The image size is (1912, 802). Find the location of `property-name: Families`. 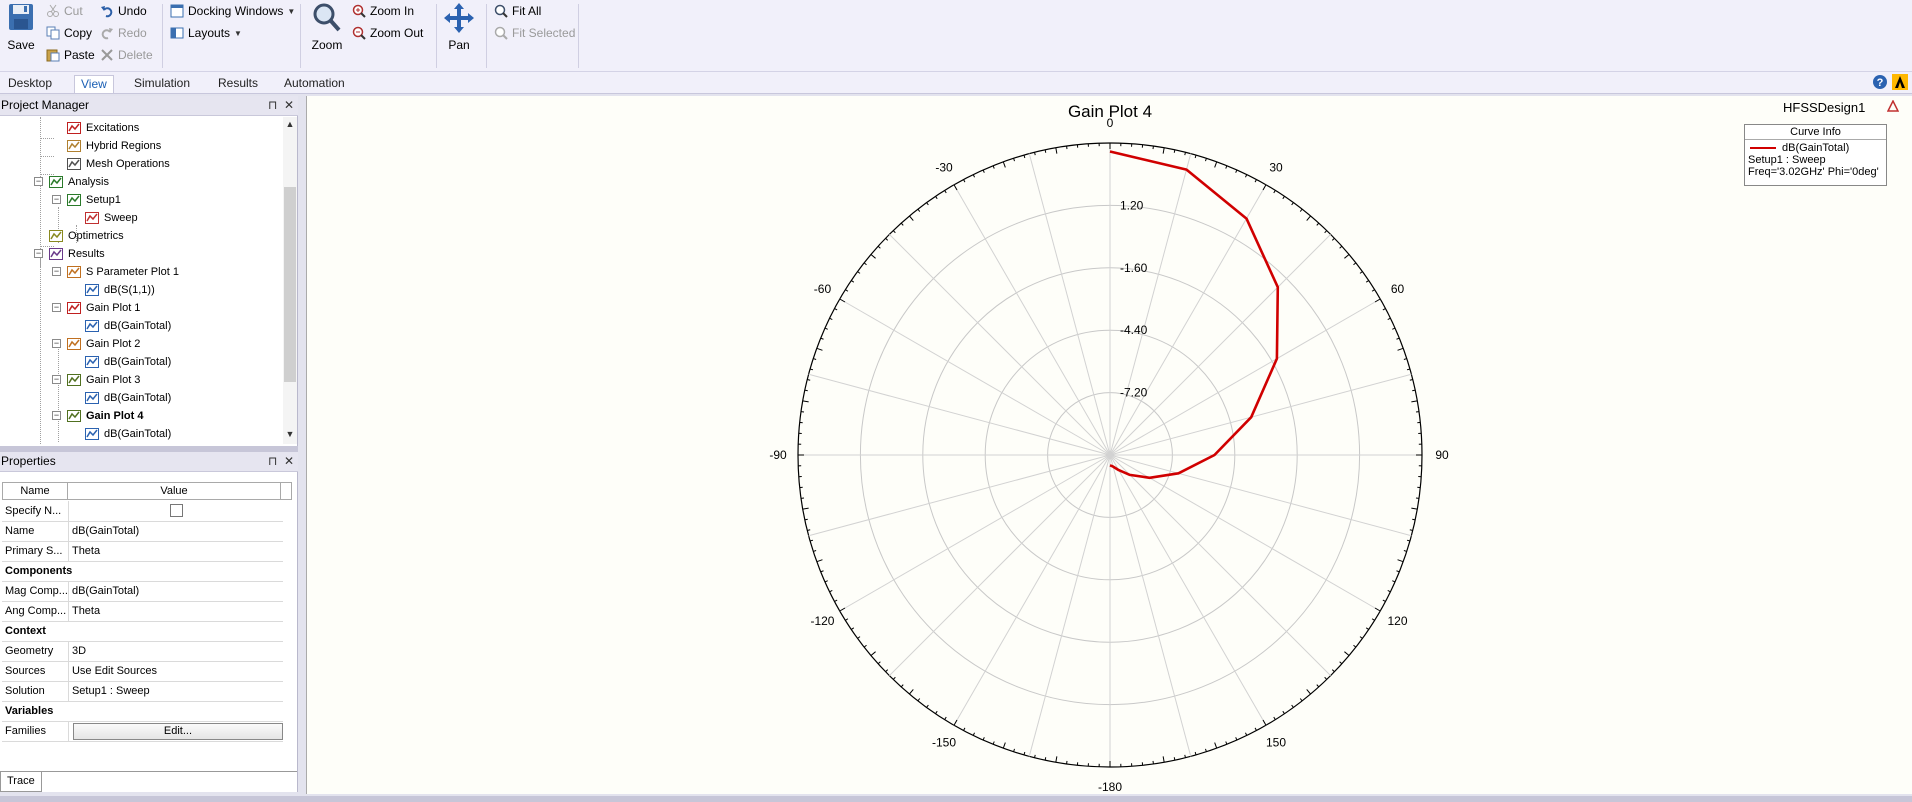

property-name: Families is located at coordinates (35, 731).